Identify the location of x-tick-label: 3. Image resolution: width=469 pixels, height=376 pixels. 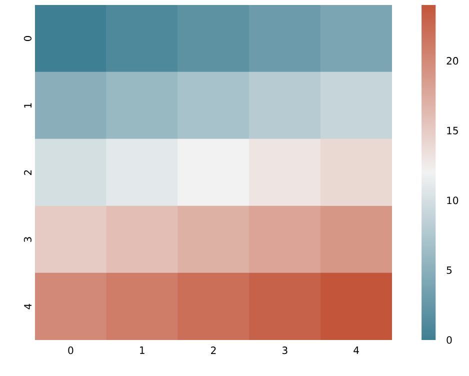
(285, 350).